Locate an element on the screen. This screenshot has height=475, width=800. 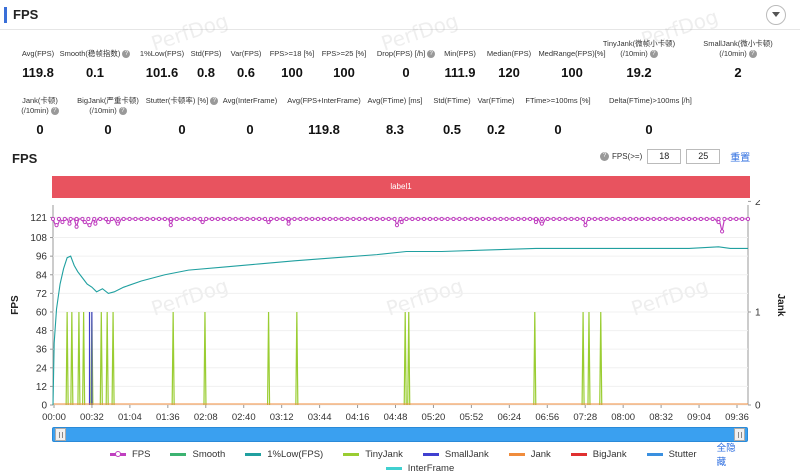
legend-item-1-low-fps-: 1%Low(FPS) is located at coordinates (284, 454).